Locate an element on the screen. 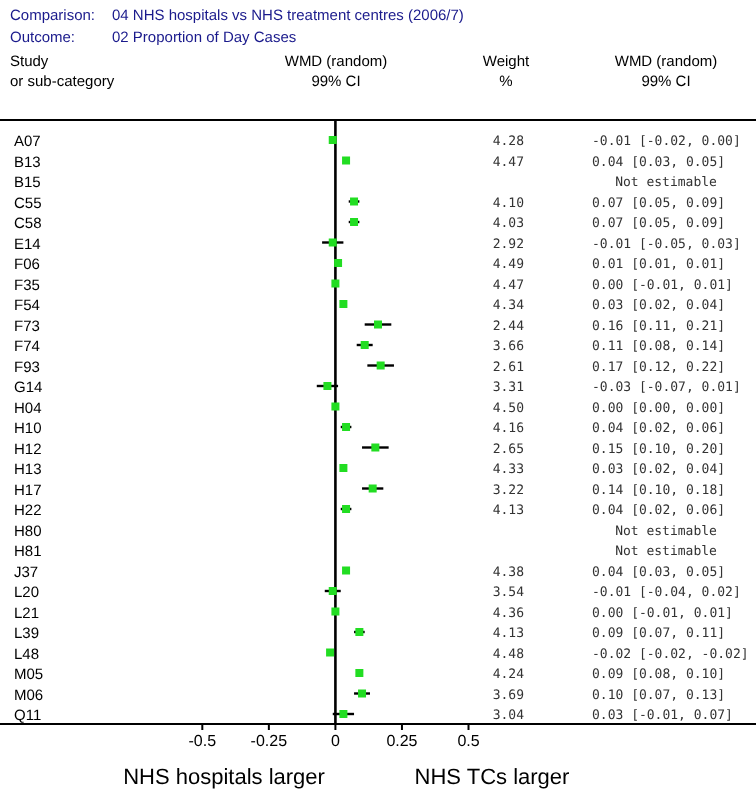 This screenshot has width=756, height=804. x-tick-label: -0.5 is located at coordinates (203, 741).